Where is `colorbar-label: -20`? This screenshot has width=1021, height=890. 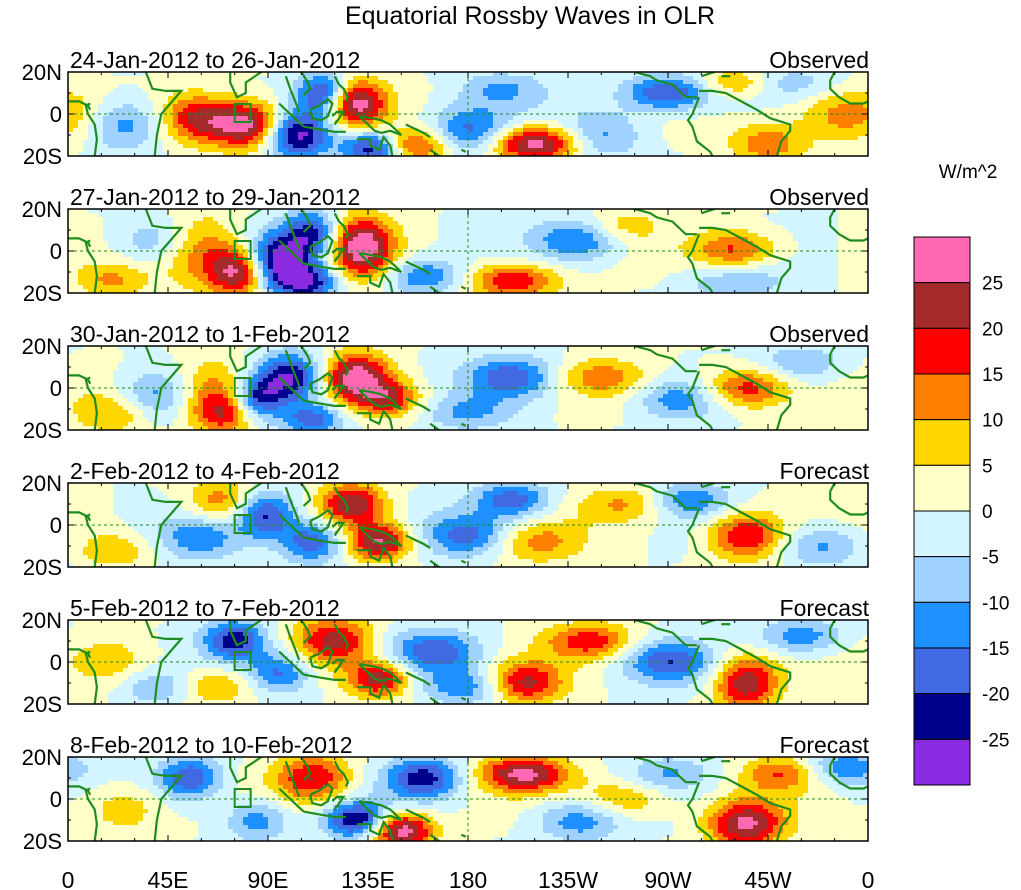 colorbar-label: -20 is located at coordinates (995, 695).